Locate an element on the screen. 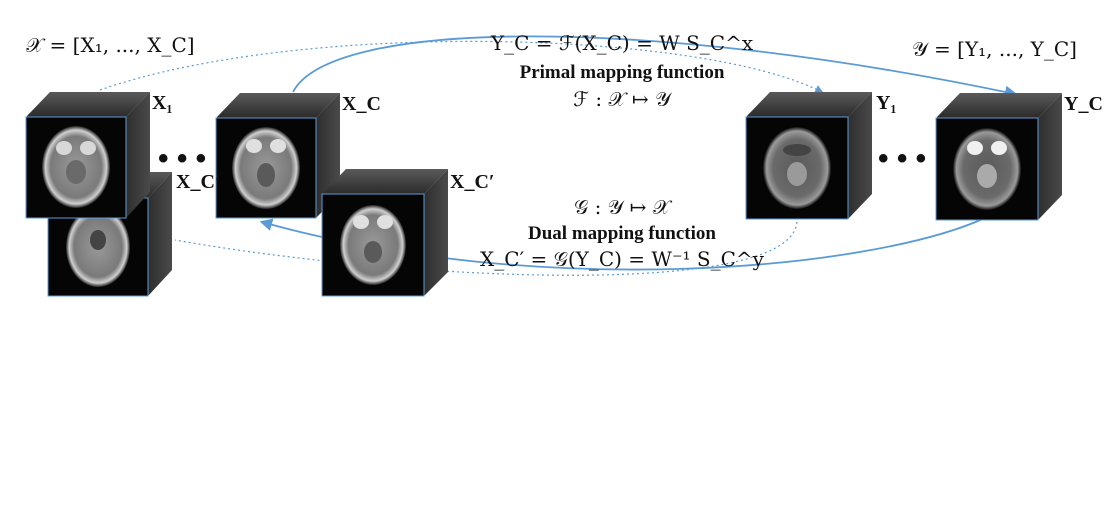 The image size is (1108, 507). cube-y1 is located at coordinates (808, 156).